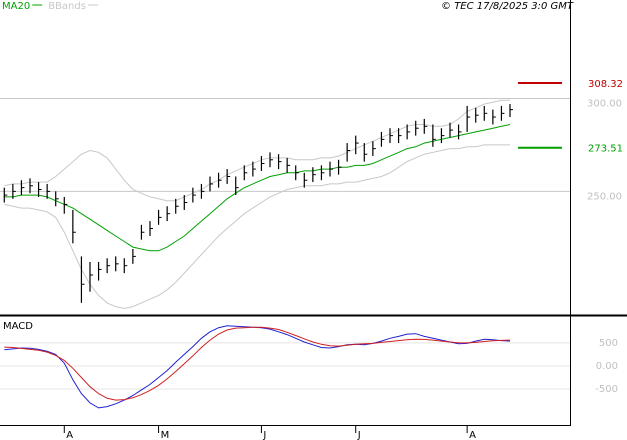 The height and width of the screenshot is (440, 627). I want to click on legend-label: MA20, so click(16, 6).